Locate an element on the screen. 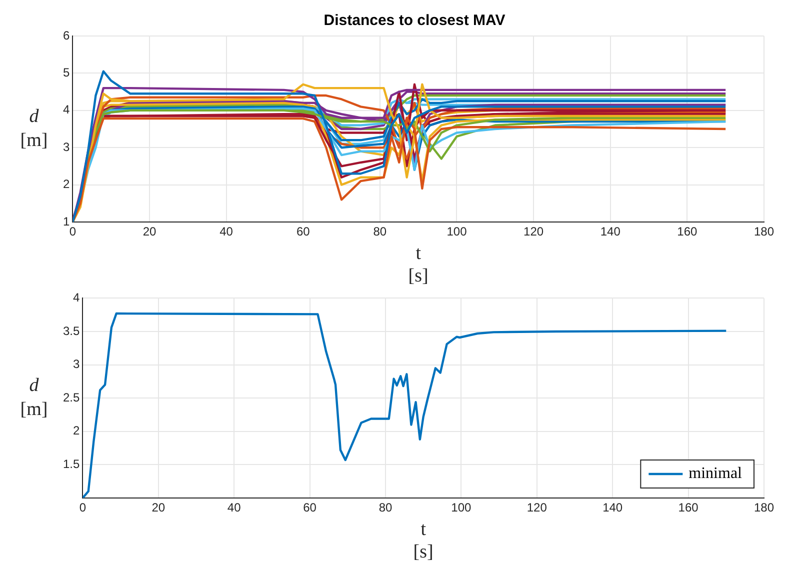  y-tick-label: 5 is located at coordinates (66, 73).